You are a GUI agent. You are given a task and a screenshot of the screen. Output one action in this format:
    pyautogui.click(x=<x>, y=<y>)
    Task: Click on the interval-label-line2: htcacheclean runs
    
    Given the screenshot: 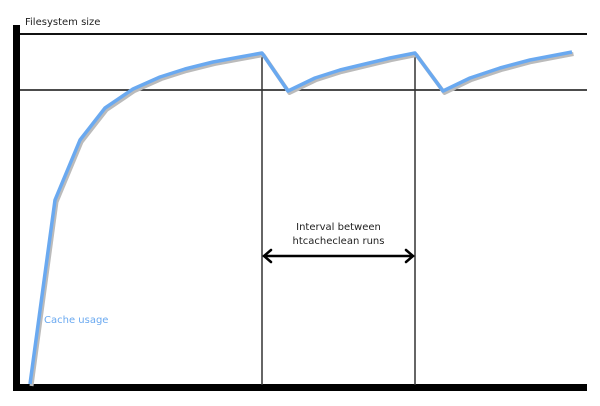 What is the action you would take?
    pyautogui.click(x=338, y=241)
    